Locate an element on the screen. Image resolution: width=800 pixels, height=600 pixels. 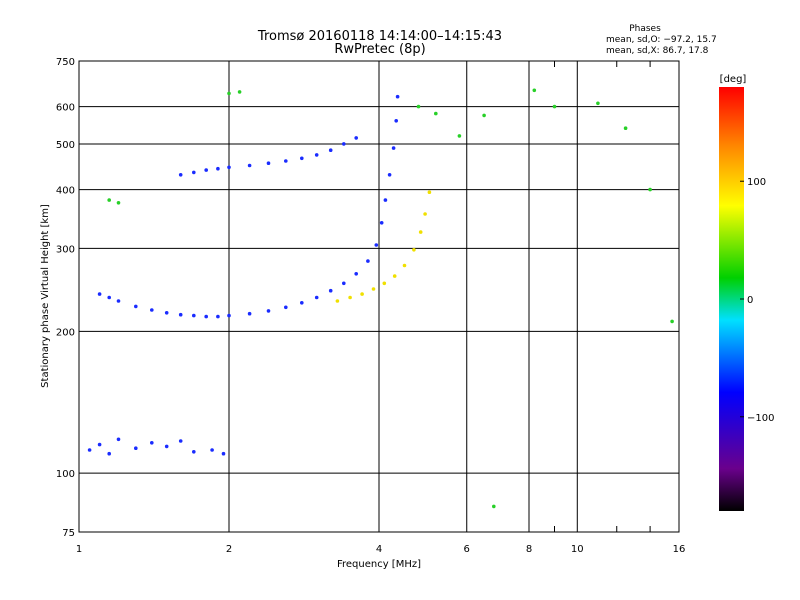
y-tick-label: 400 is located at coordinates (65, 191).